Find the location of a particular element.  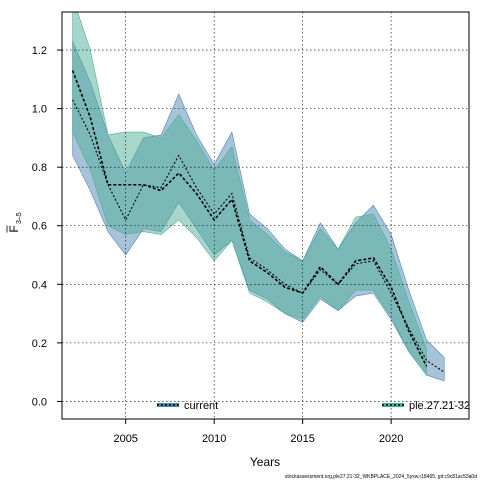

y-axis-title-subscript: 3–5 is located at coordinates (19, 218).